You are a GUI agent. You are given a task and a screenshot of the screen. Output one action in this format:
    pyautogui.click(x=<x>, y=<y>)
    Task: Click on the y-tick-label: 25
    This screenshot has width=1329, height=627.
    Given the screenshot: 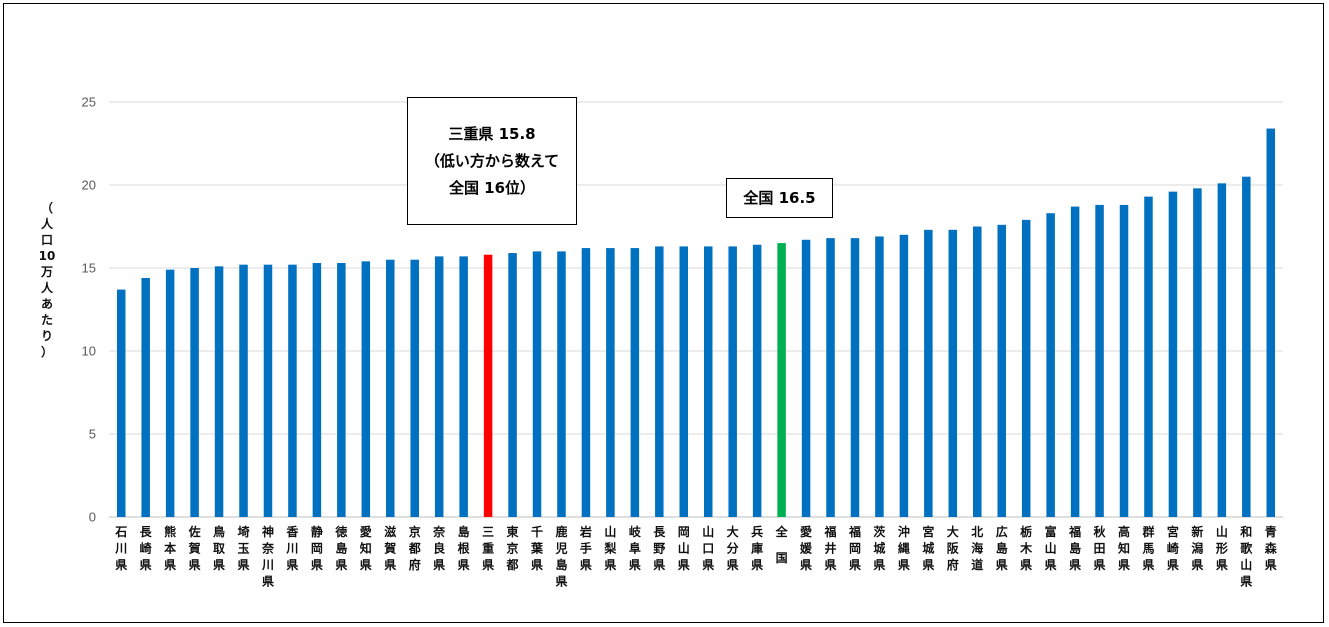 What is the action you would take?
    pyautogui.click(x=89, y=102)
    